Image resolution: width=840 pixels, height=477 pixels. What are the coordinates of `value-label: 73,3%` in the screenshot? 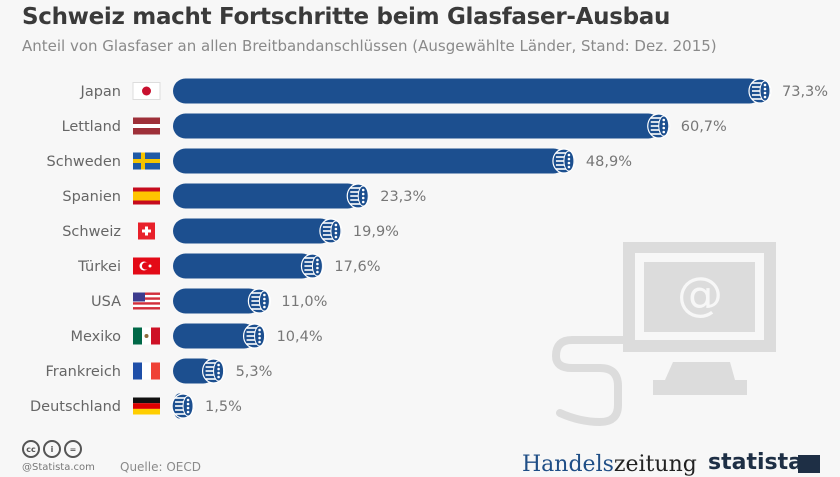 It's located at (805, 92).